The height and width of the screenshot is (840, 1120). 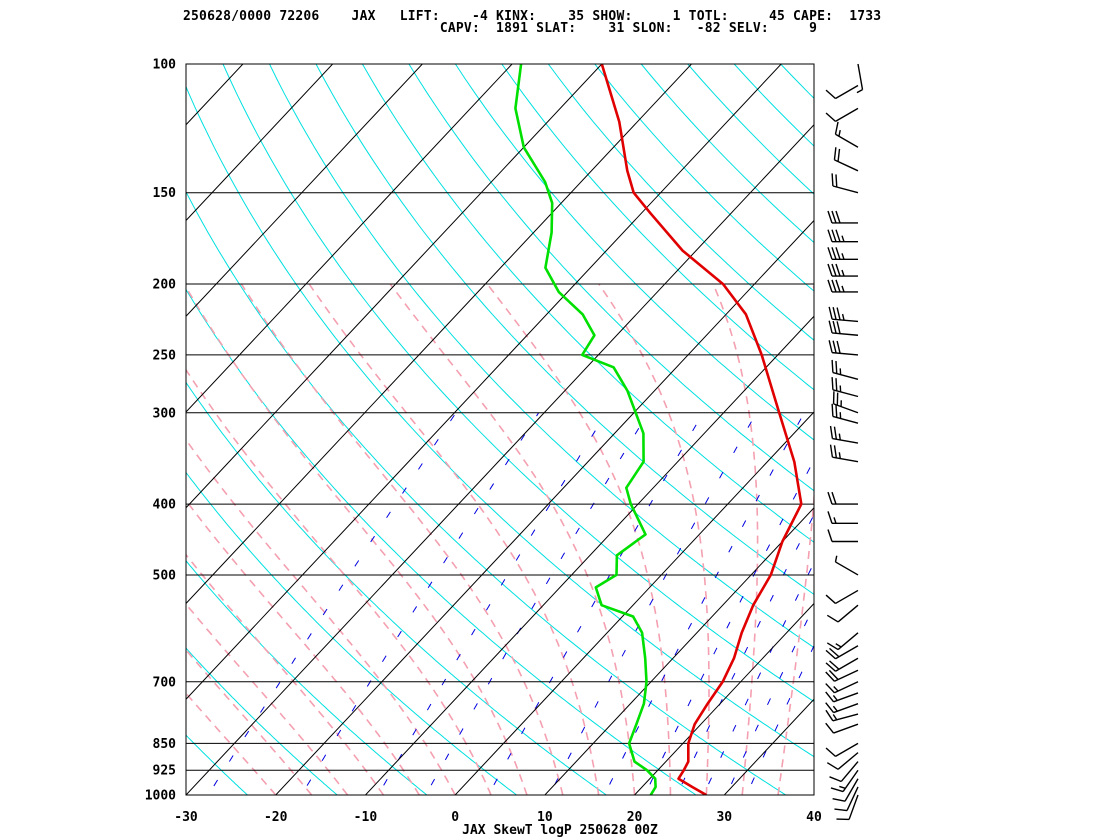 I want to click on x-tick-label: -10, so click(x=366, y=817).